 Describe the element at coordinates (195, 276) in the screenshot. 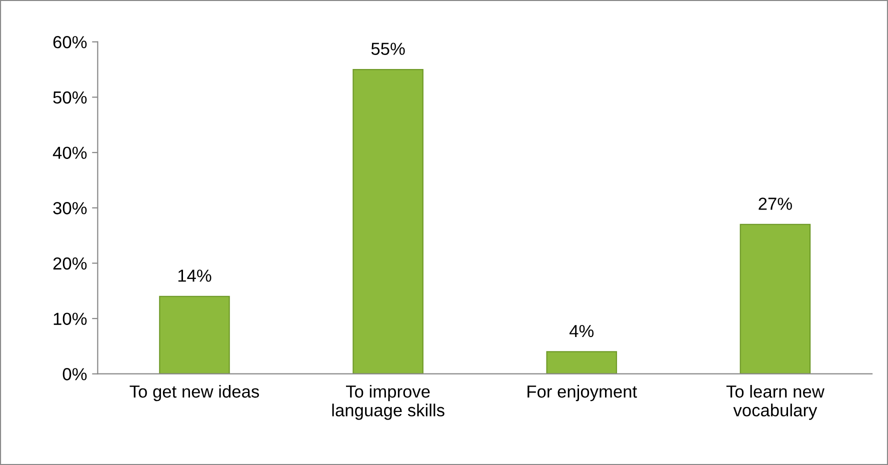

I see `data-label: 14%` at that location.